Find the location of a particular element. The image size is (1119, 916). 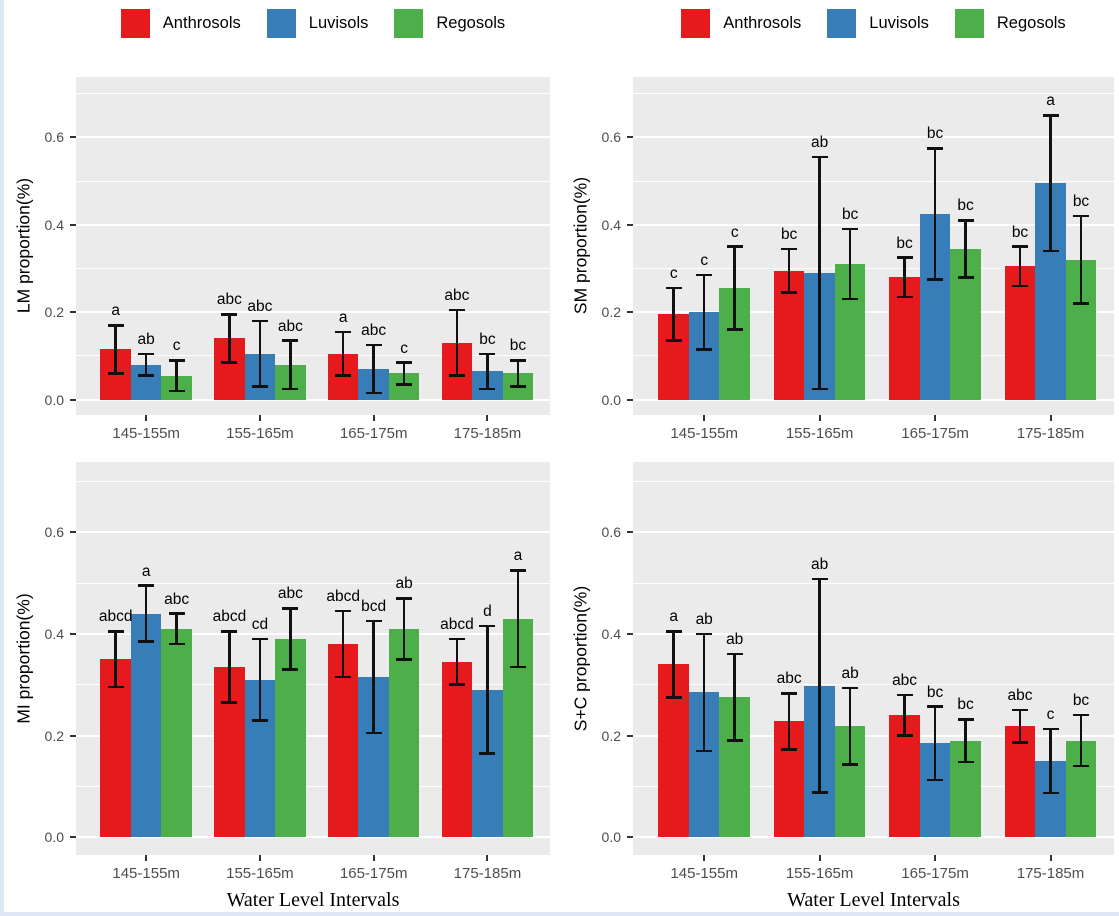

significance-letter: cd is located at coordinates (260, 624).